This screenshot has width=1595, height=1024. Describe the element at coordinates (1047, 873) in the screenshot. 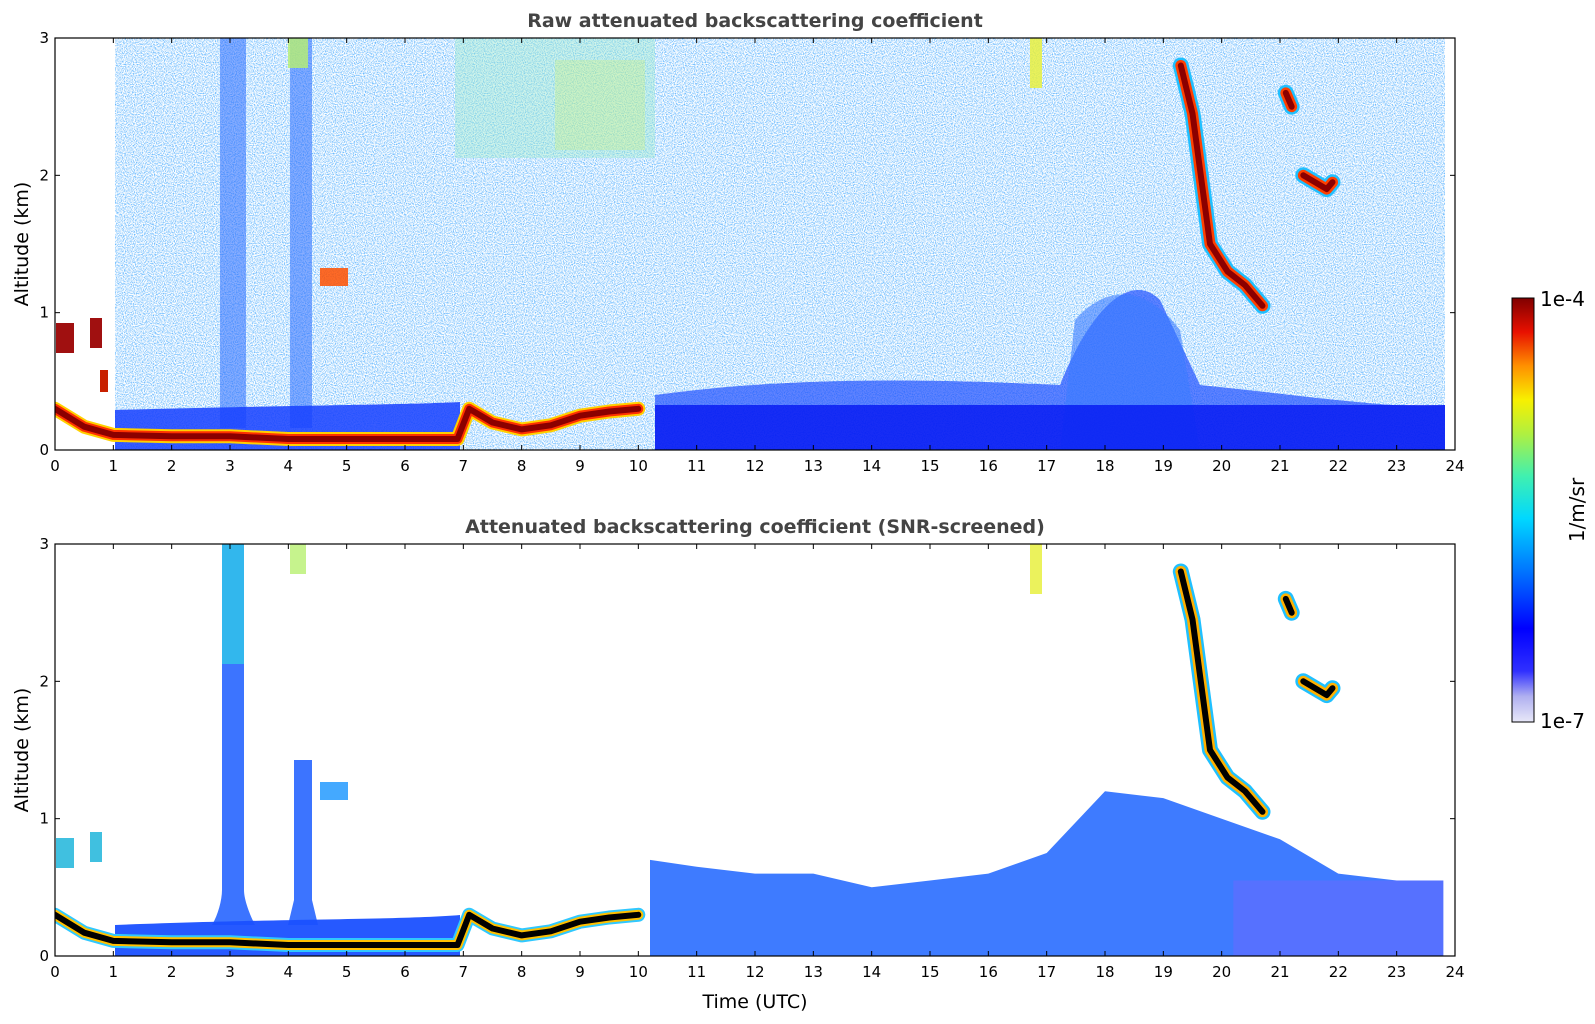

I see `panel-screened-mixed-layer` at that location.